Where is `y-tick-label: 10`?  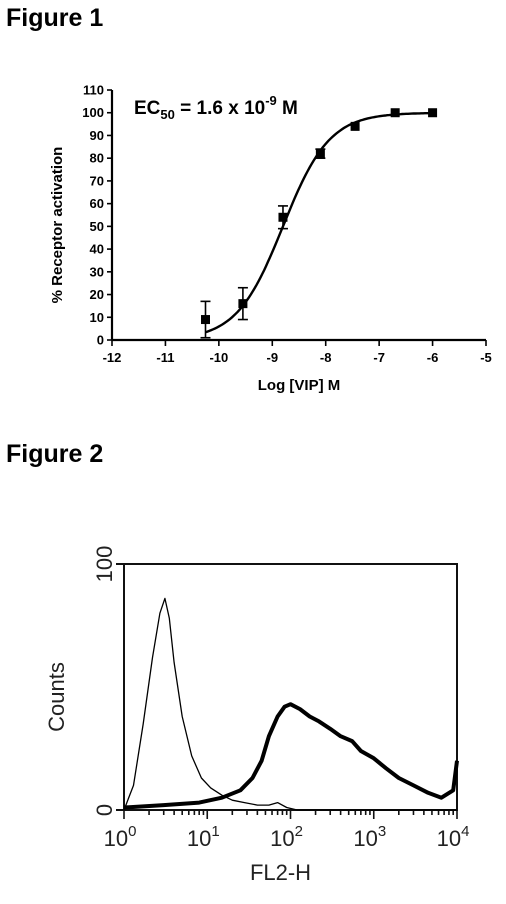
y-tick-label: 10 is located at coordinates (97, 317).